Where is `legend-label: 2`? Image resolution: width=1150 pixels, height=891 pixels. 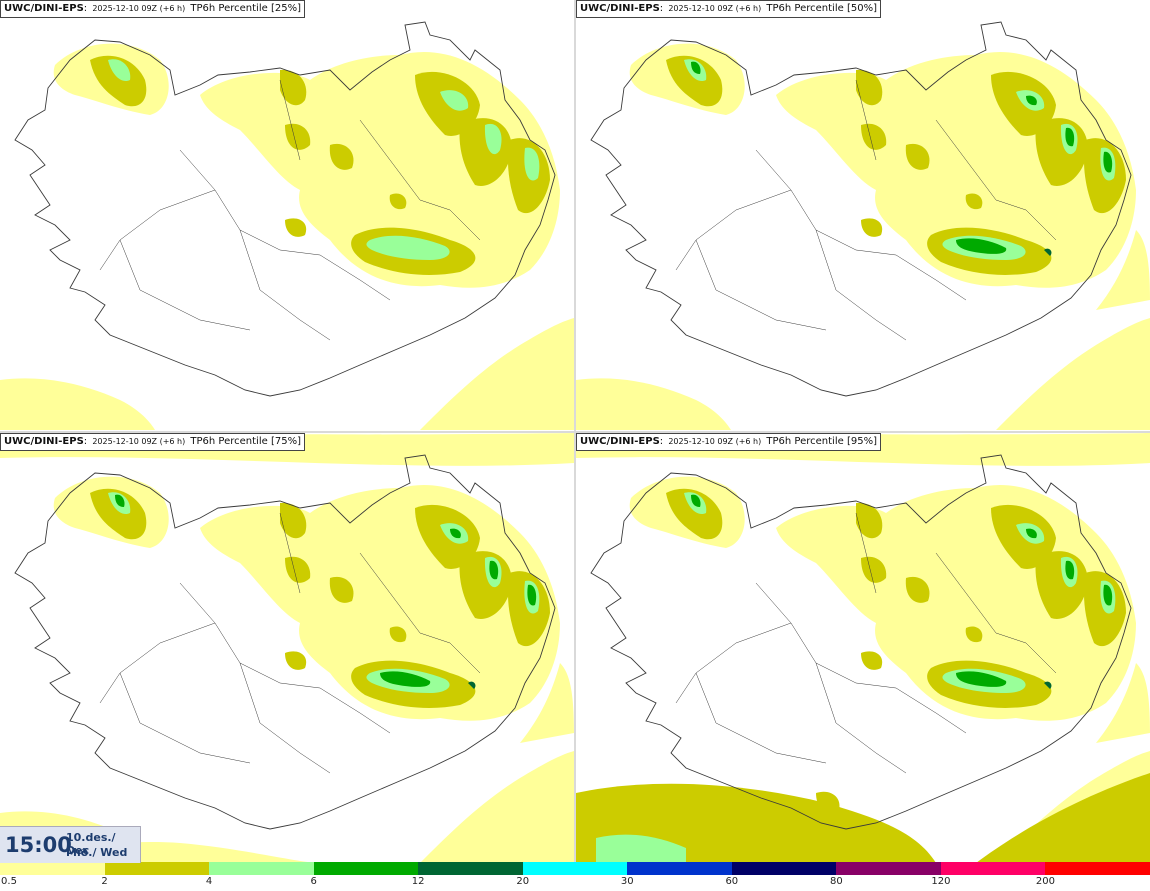 legend-label: 2 is located at coordinates (104, 881).